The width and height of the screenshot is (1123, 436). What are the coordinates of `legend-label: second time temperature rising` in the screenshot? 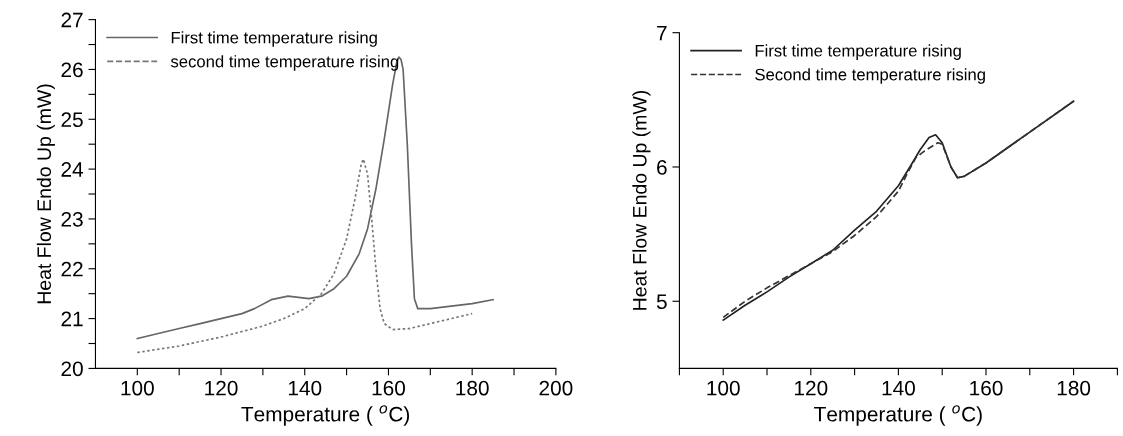 It's located at (284, 63).